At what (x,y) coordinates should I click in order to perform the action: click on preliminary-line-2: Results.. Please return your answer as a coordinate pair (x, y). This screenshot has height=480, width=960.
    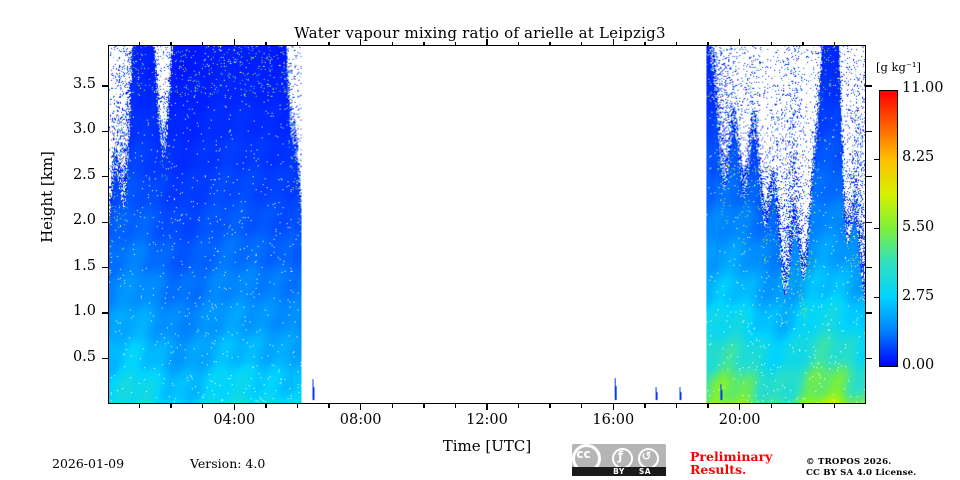
    Looking at the image, I should click on (718, 469).